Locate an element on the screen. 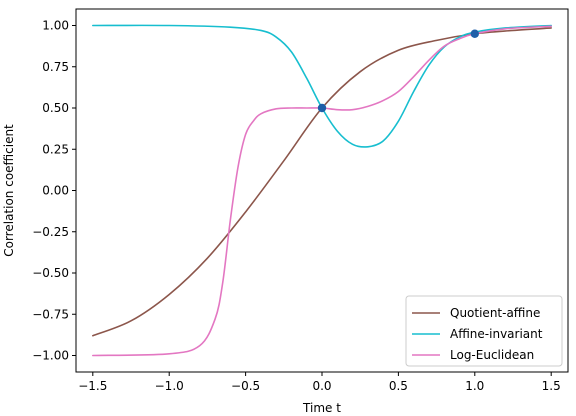 The height and width of the screenshot is (416, 576). x-tick-label: −1.0 is located at coordinates (169, 386).